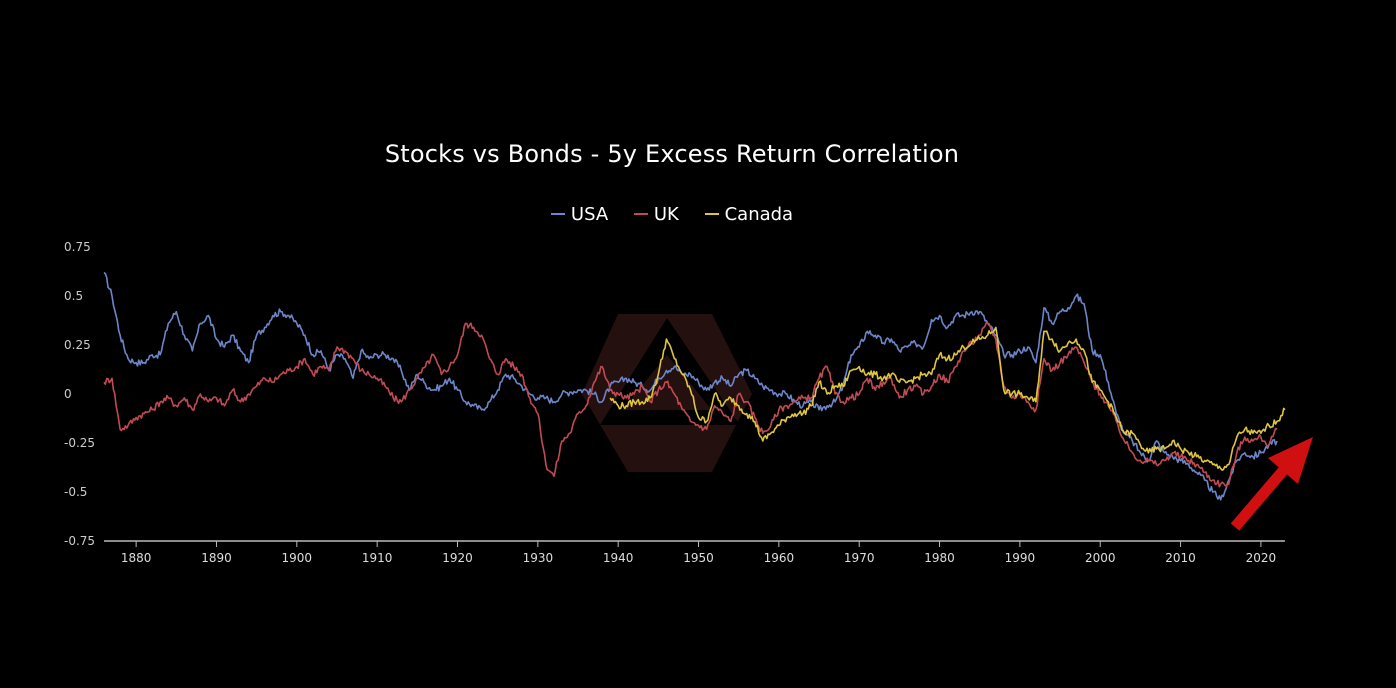  I want to click on legend-swatch-canada, so click(711, 214).